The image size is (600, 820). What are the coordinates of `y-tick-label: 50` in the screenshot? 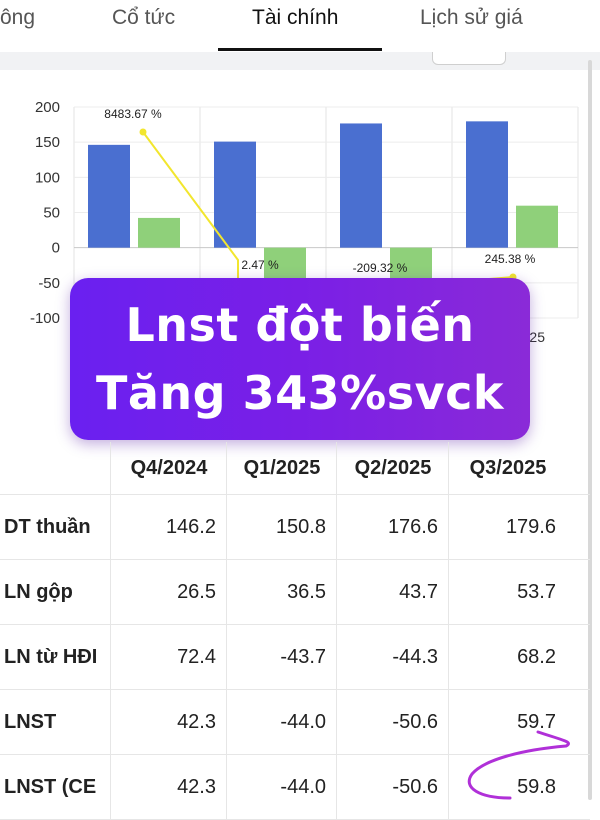 It's located at (51, 213).